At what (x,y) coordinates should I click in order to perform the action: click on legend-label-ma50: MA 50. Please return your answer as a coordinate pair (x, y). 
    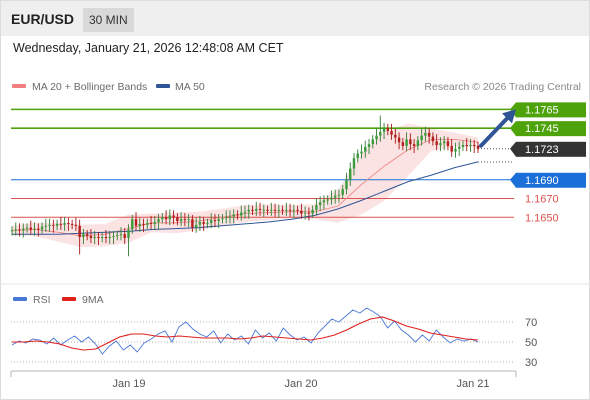
    Looking at the image, I should click on (190, 87).